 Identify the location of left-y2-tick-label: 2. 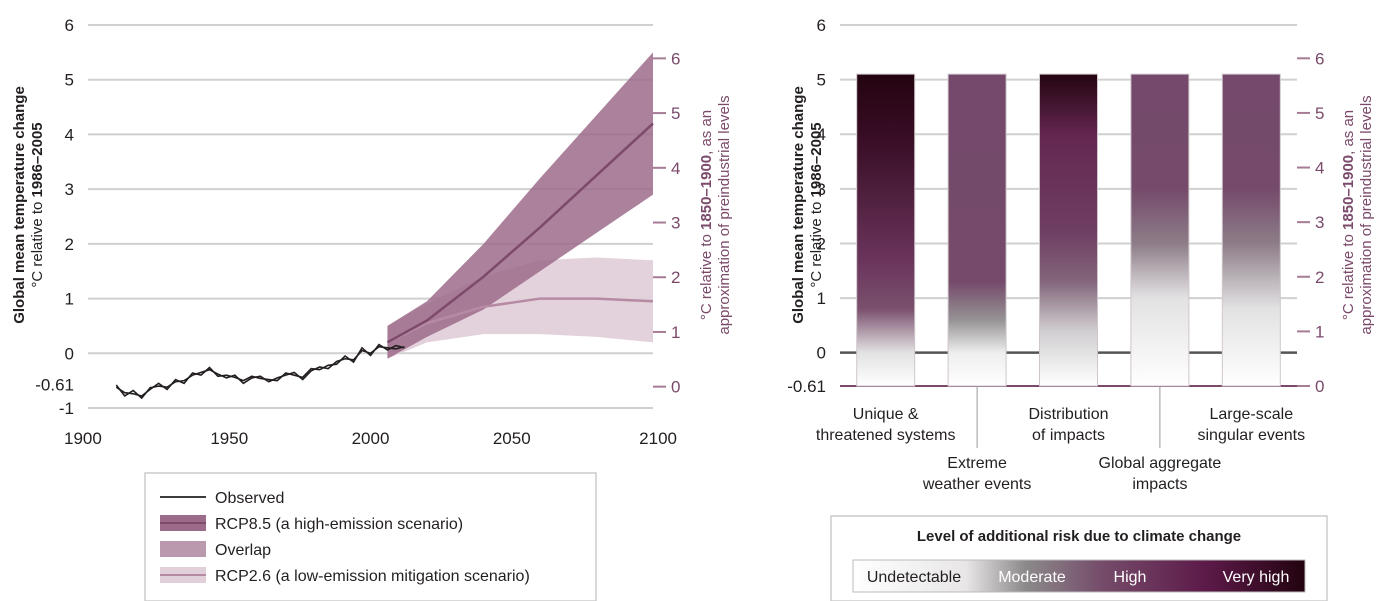
(675, 277).